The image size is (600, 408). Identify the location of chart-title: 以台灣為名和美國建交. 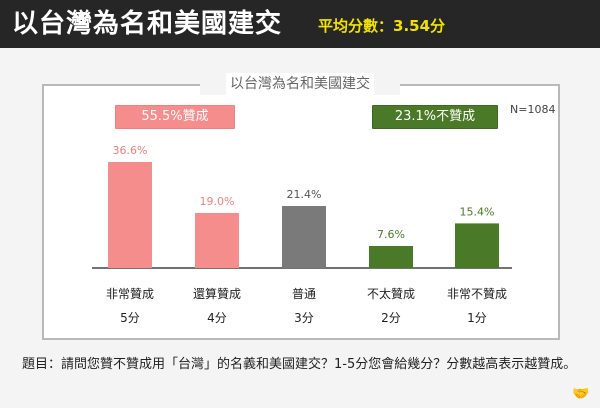
(300, 84).